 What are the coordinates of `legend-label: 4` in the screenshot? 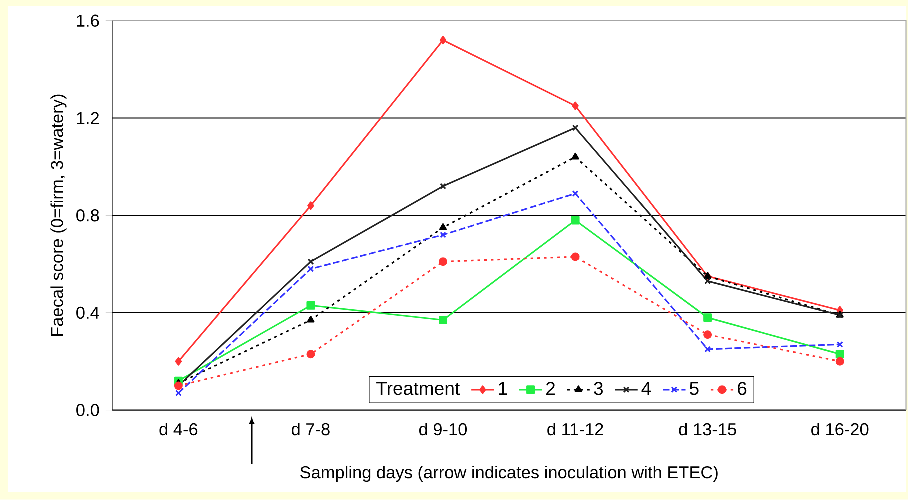 It's located at (647, 389).